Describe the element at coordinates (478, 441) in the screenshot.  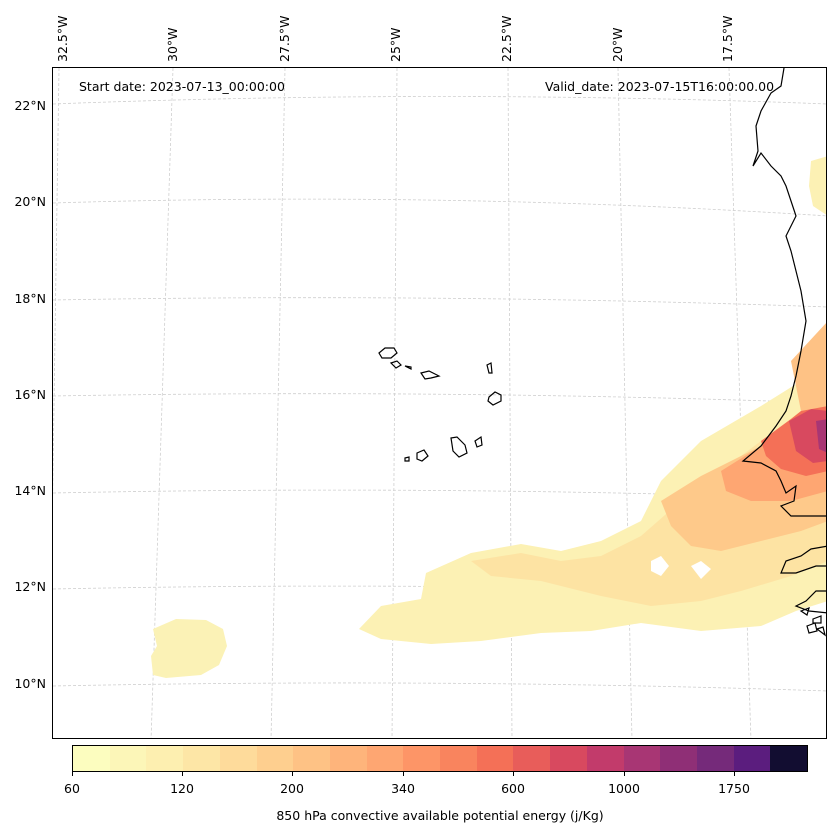
I see `island-maio` at that location.